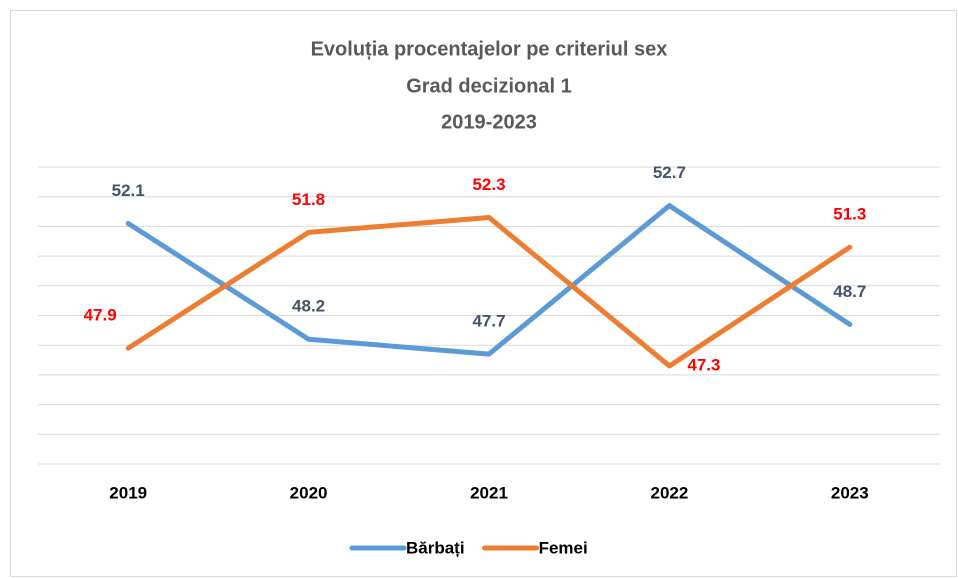 The width and height of the screenshot is (958, 578). Describe the element at coordinates (669, 172) in the screenshot. I see `data-label: 52.7` at that location.